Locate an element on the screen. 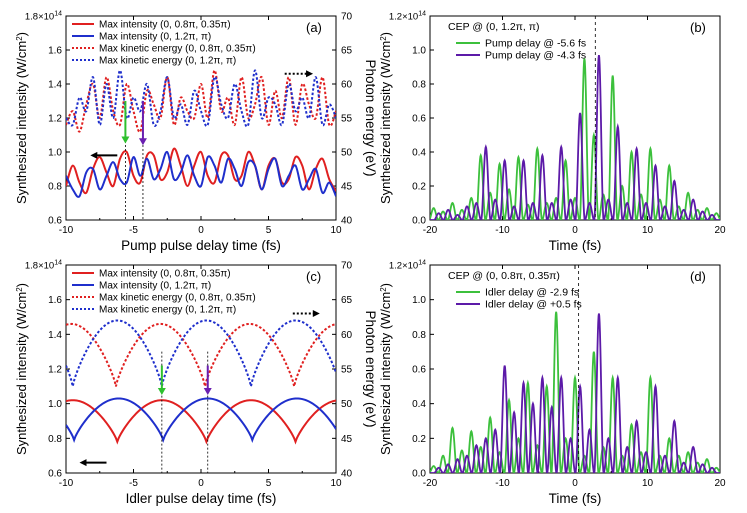 The height and width of the screenshot is (513, 747). y2-tick-label: 70 is located at coordinates (347, 17).